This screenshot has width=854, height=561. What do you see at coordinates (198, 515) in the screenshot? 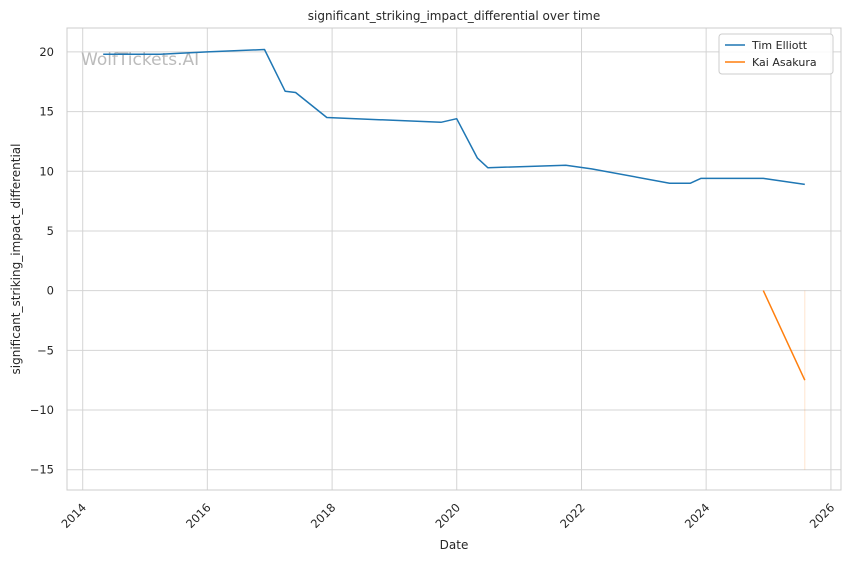
I see `x-tick-label: 2016` at bounding box center [198, 515].